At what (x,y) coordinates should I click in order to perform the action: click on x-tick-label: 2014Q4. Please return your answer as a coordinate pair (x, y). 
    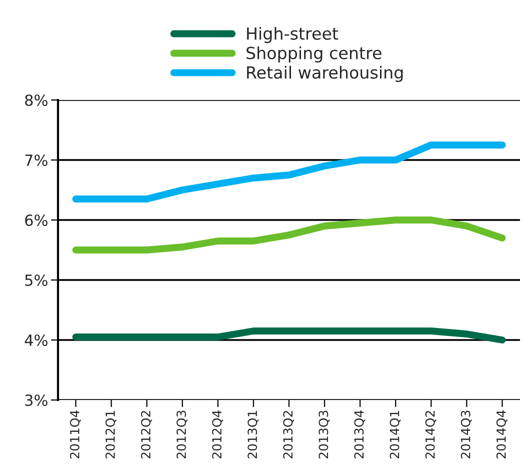
    Looking at the image, I should click on (502, 434).